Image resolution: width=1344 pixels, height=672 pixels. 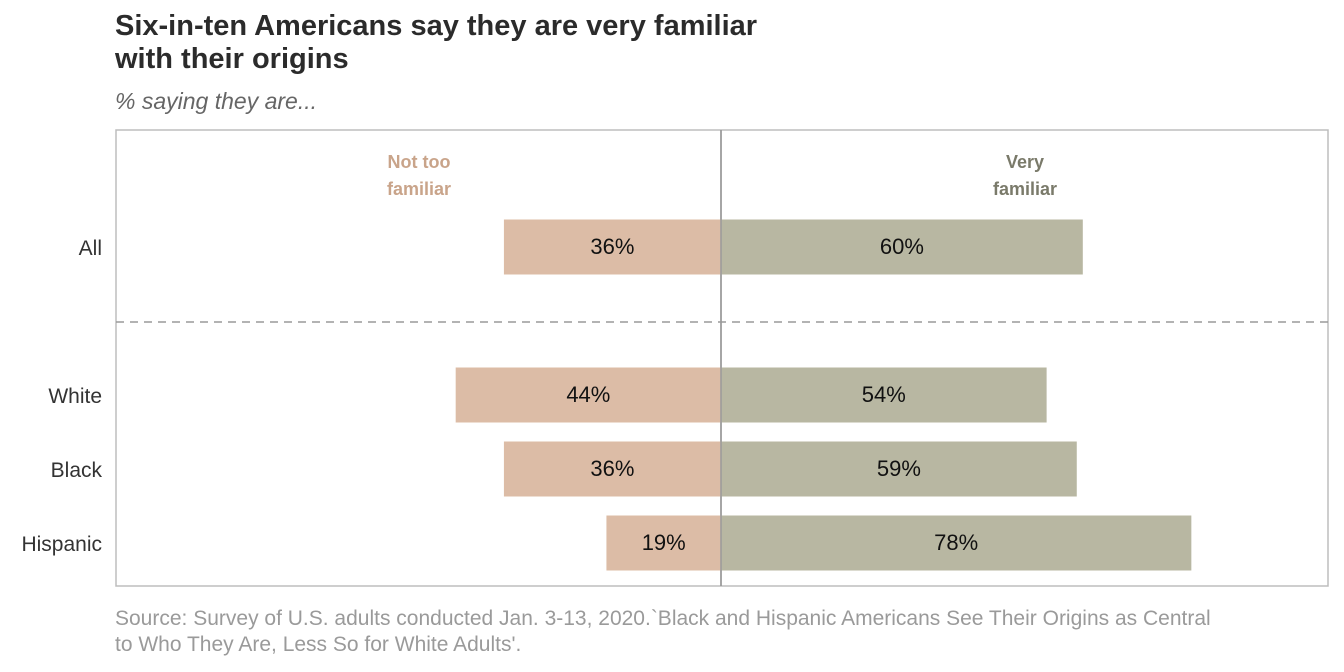 What do you see at coordinates (1025, 189) in the screenshot?
I see `legend-label-very-familiar: familiar` at bounding box center [1025, 189].